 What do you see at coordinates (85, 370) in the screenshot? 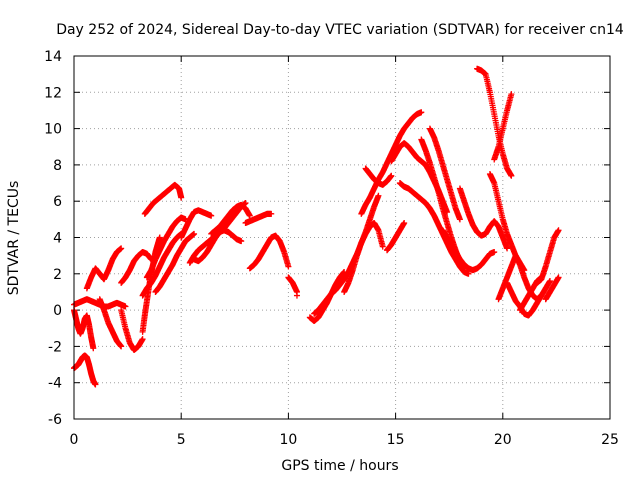
I see `series-arc1` at bounding box center [85, 370].